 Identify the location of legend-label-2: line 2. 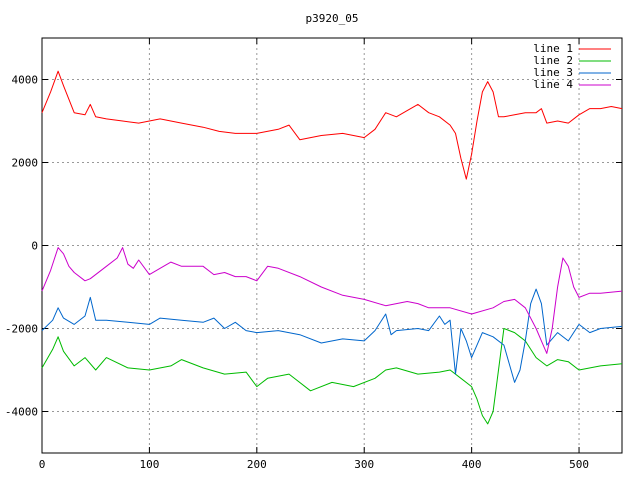
(553, 60).